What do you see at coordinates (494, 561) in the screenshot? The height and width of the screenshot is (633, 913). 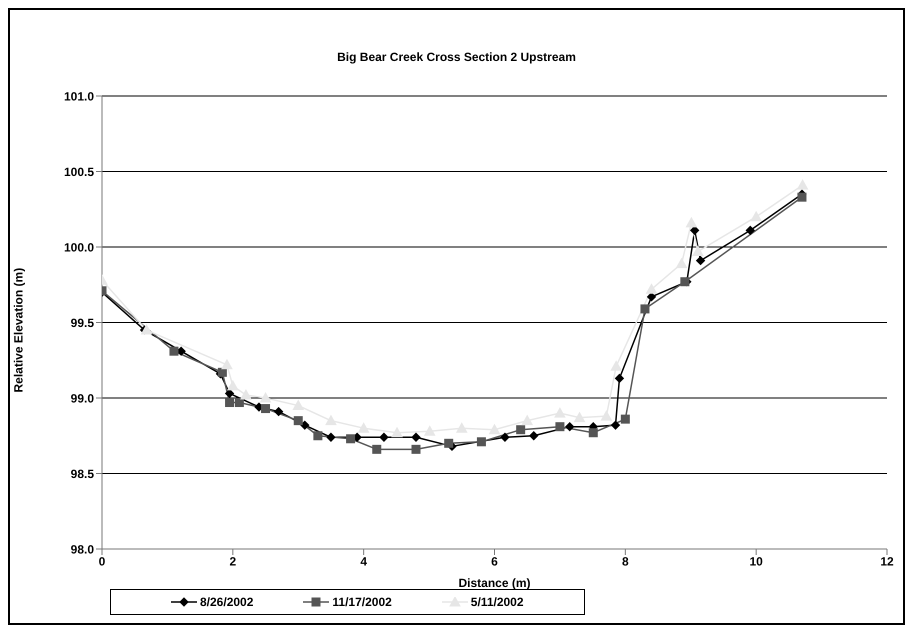 I see `x-tick-label: 6` at bounding box center [494, 561].